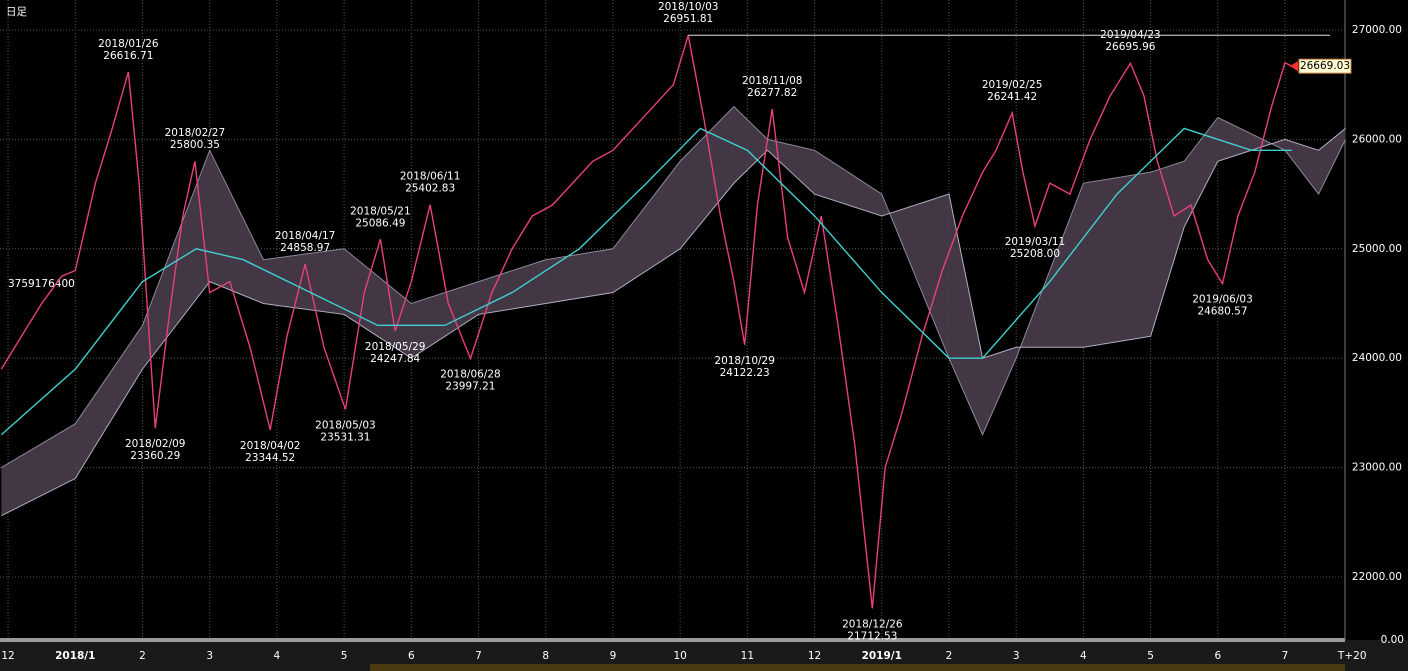 This screenshot has width=1408, height=671. What do you see at coordinates (41, 284) in the screenshot?
I see `volume-label: 3759176400` at bounding box center [41, 284].